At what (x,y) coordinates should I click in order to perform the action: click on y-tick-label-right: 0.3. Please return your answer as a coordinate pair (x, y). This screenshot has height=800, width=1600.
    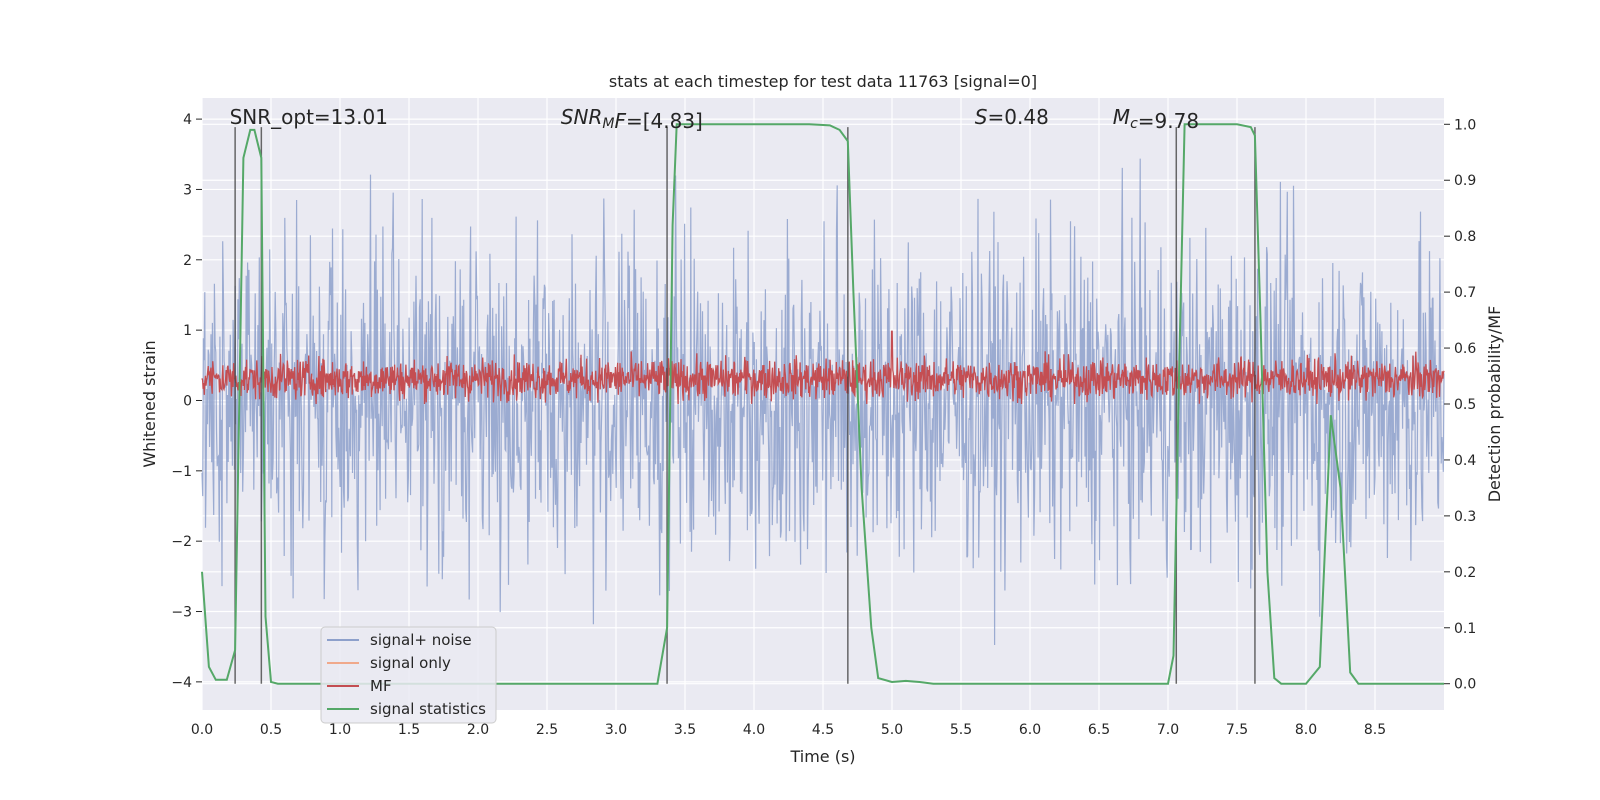
    Looking at the image, I should click on (1465, 517).